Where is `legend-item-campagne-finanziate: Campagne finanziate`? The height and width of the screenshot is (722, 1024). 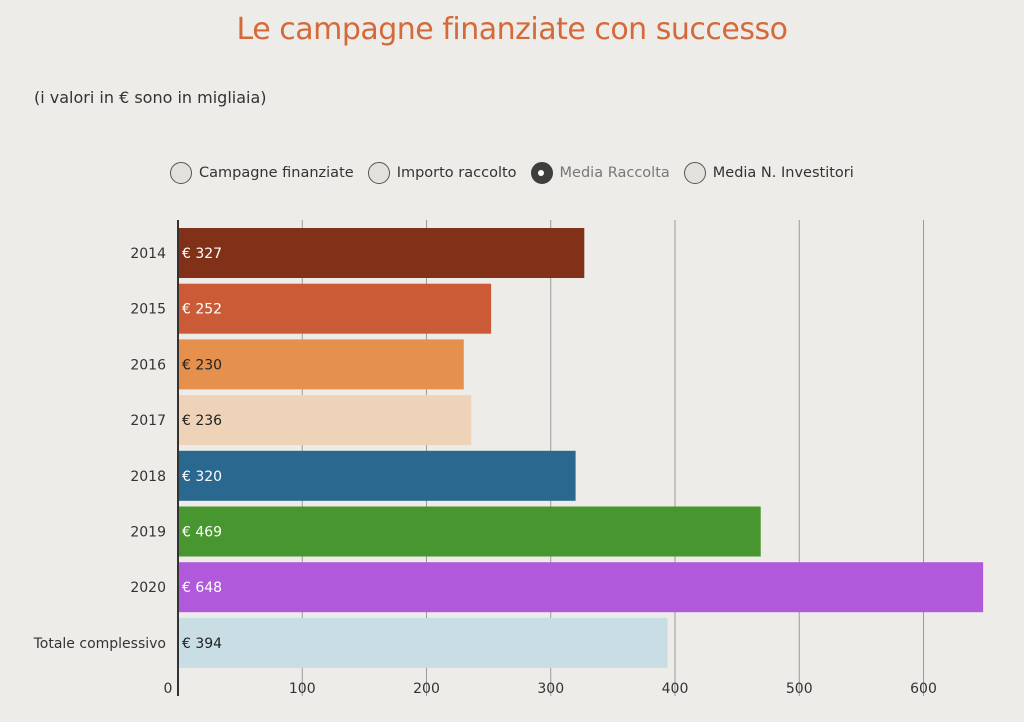 legend-item-campagne-finanziate: Campagne finanziate is located at coordinates (262, 173).